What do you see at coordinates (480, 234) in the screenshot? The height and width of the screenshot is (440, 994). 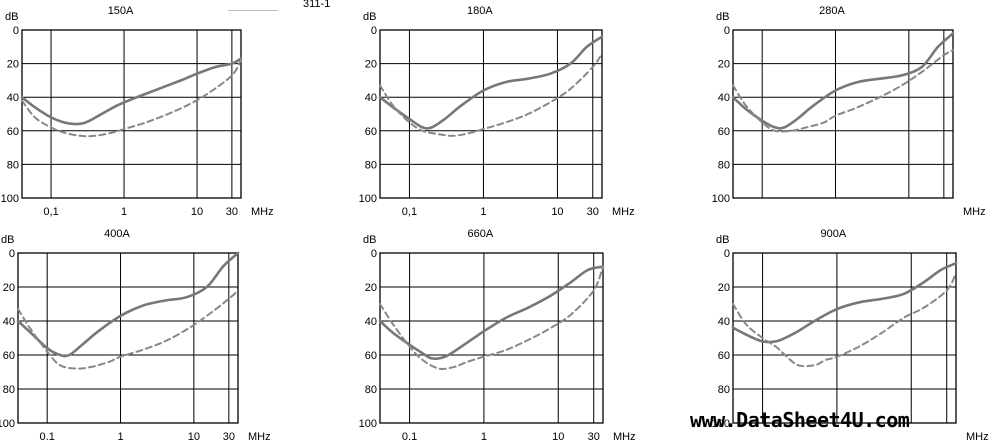 I see `chart-title: 660A` at bounding box center [480, 234].